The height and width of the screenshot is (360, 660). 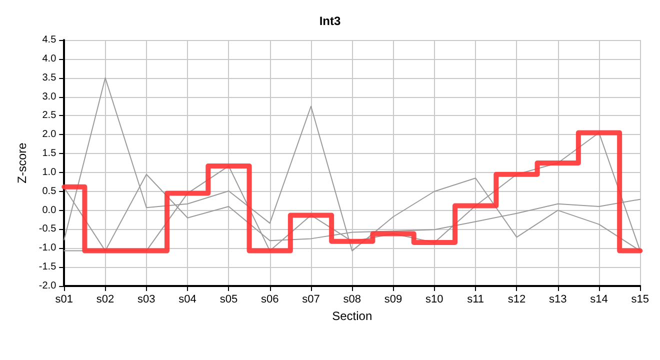 What do you see at coordinates (22, 163) in the screenshot?
I see `y-axis-title: Z-score` at bounding box center [22, 163].